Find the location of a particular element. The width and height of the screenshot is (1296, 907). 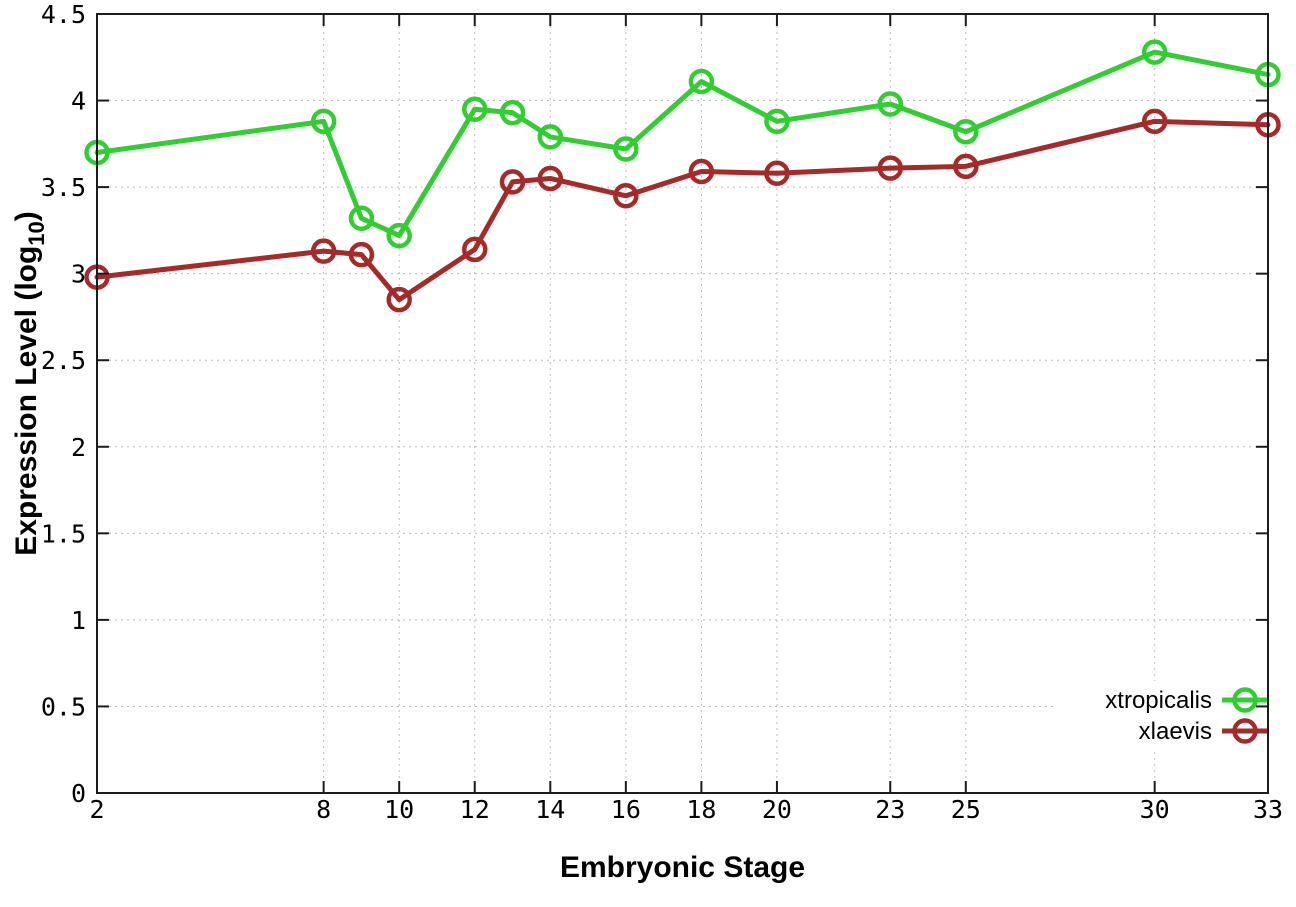

legend: xtropicalis xlaevis is located at coordinates (1169, 715).